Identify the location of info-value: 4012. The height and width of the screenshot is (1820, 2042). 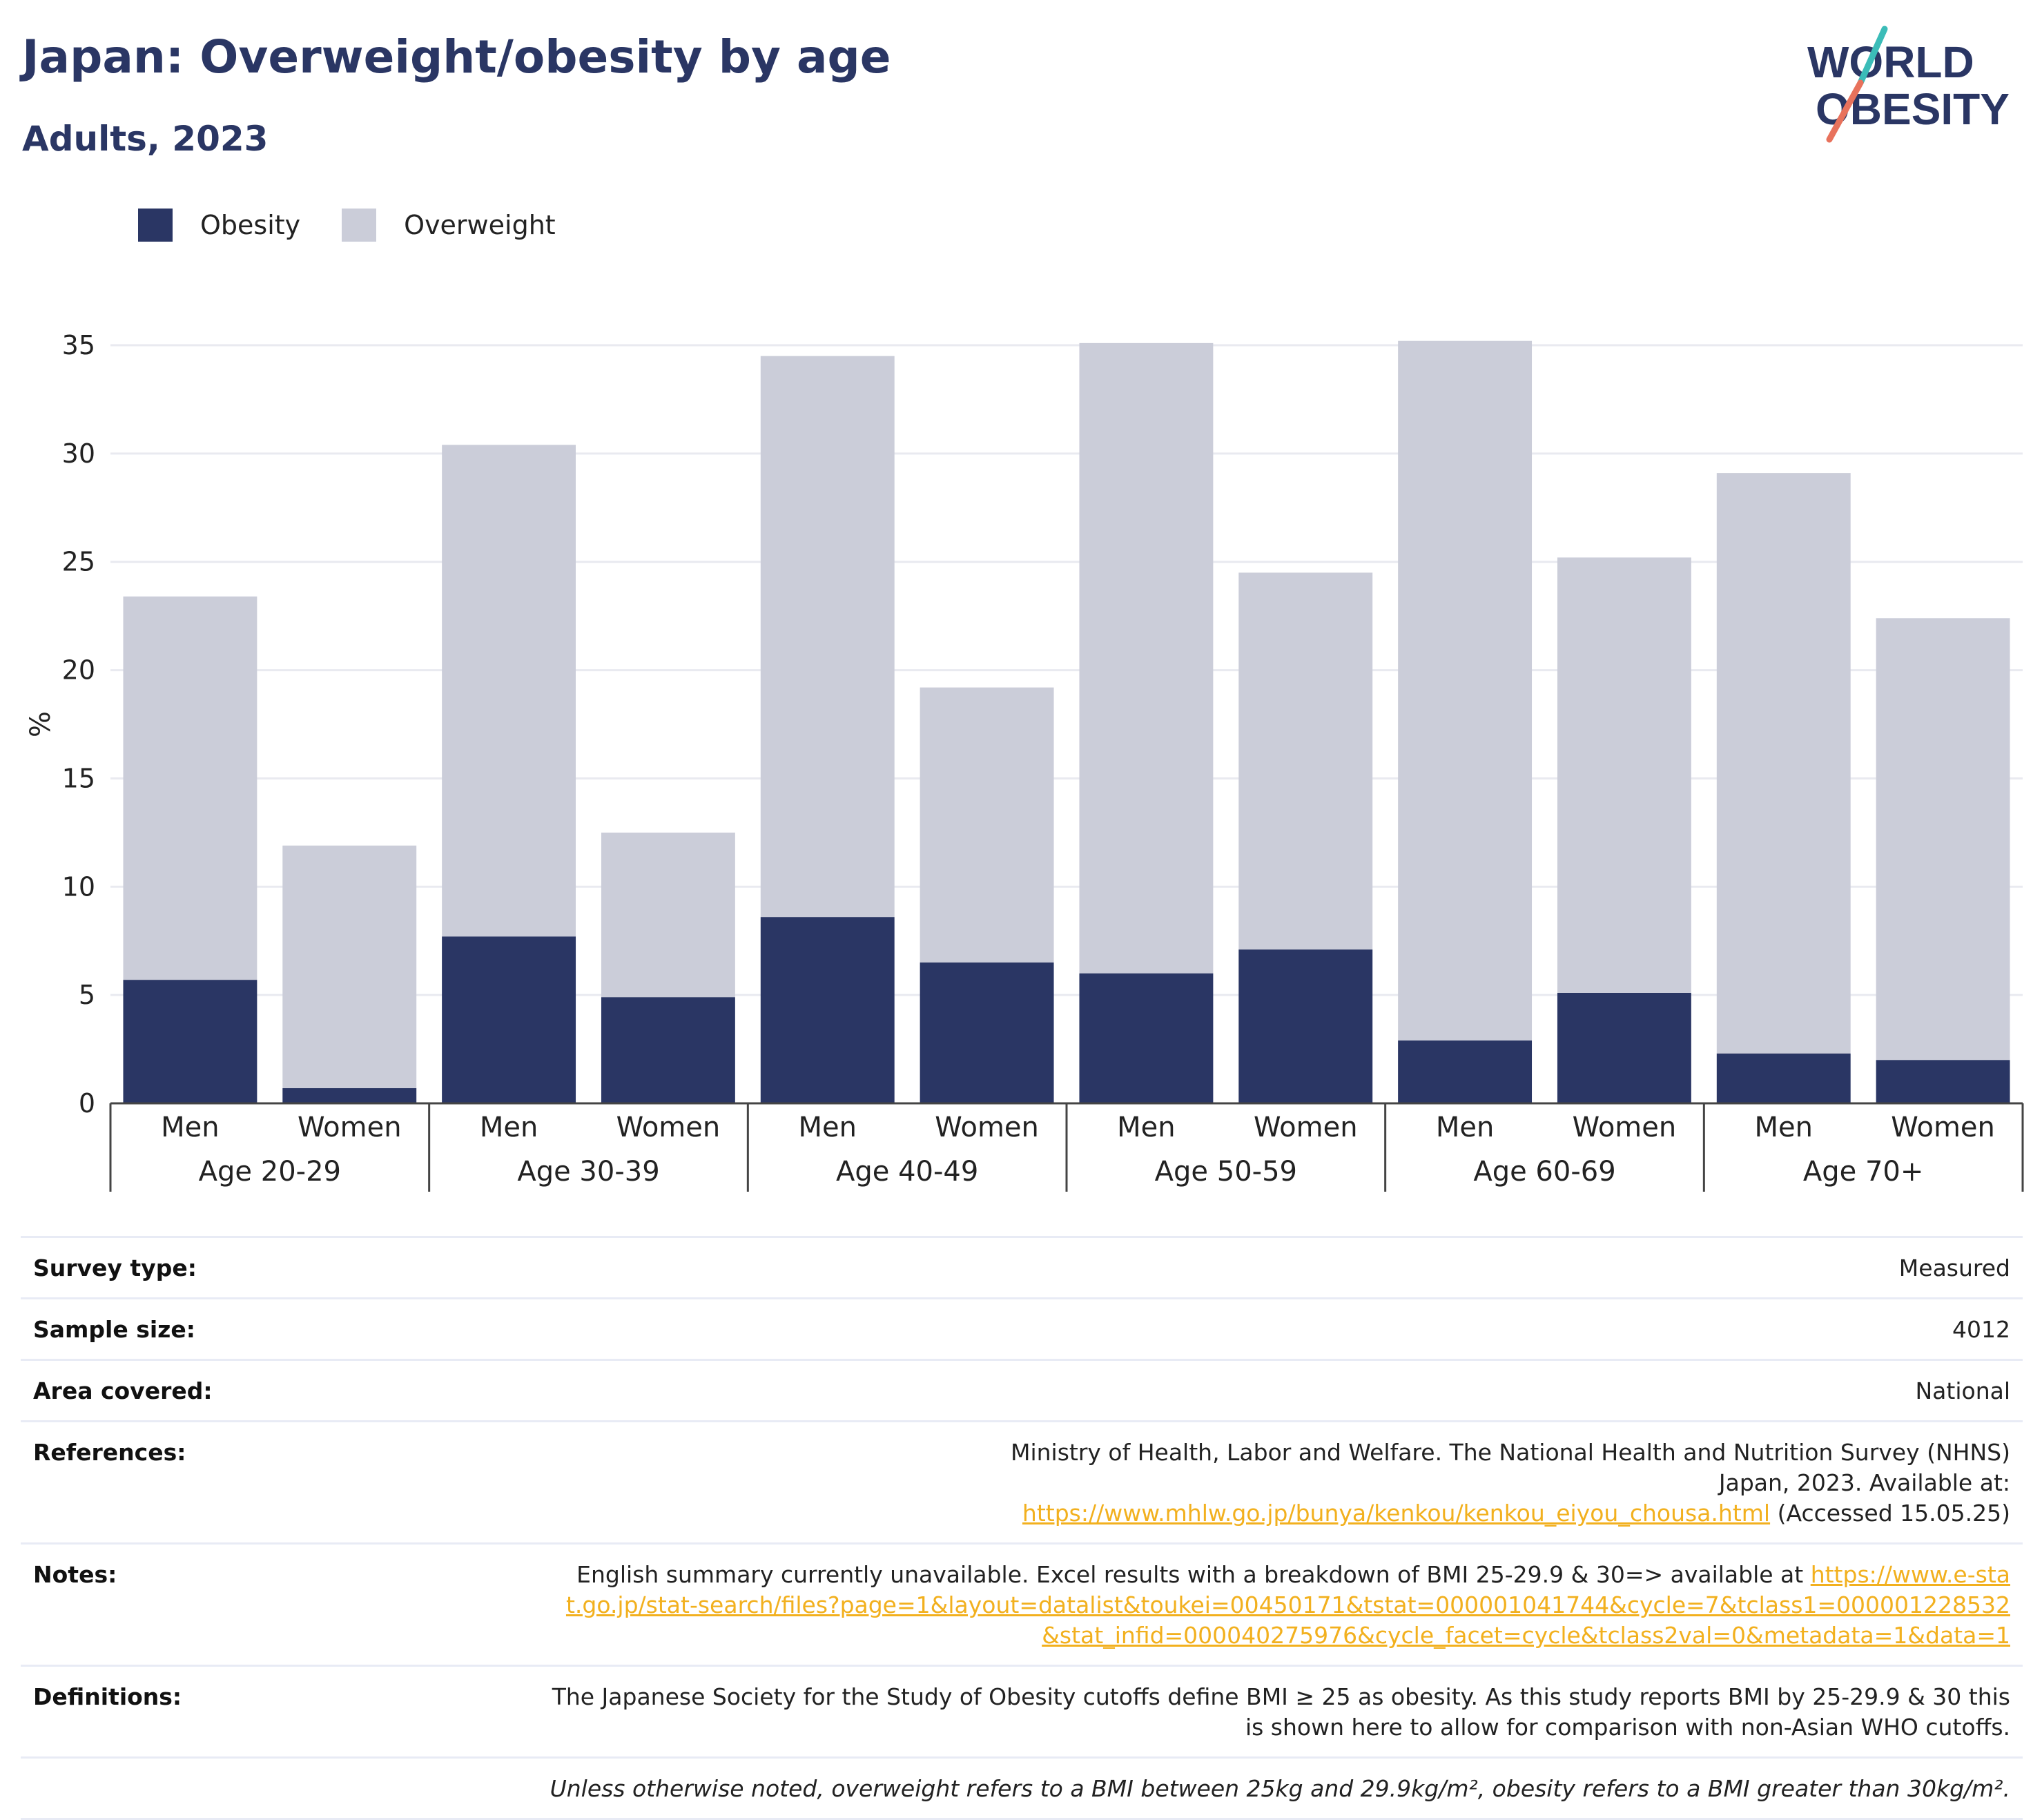
(1981, 1329).